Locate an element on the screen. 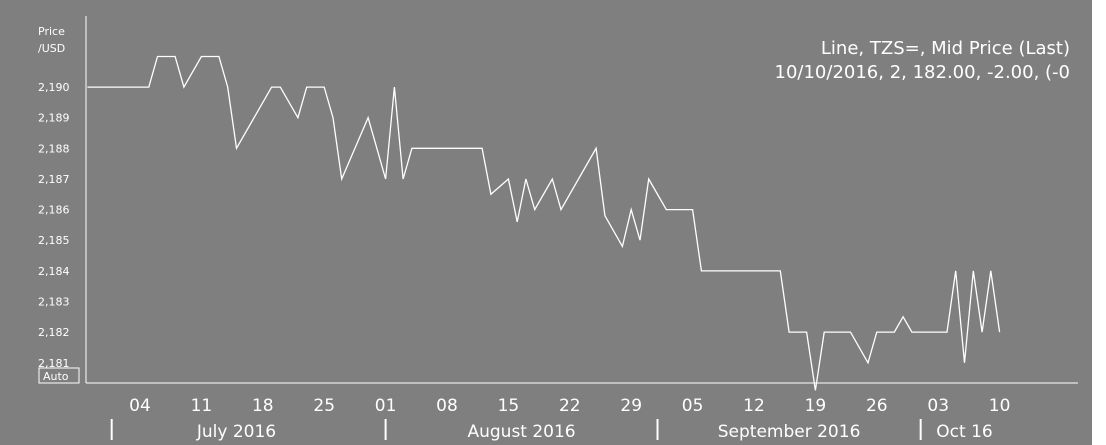 The width and height of the screenshot is (1106, 445). x-tick-label: 03 is located at coordinates (938, 406).